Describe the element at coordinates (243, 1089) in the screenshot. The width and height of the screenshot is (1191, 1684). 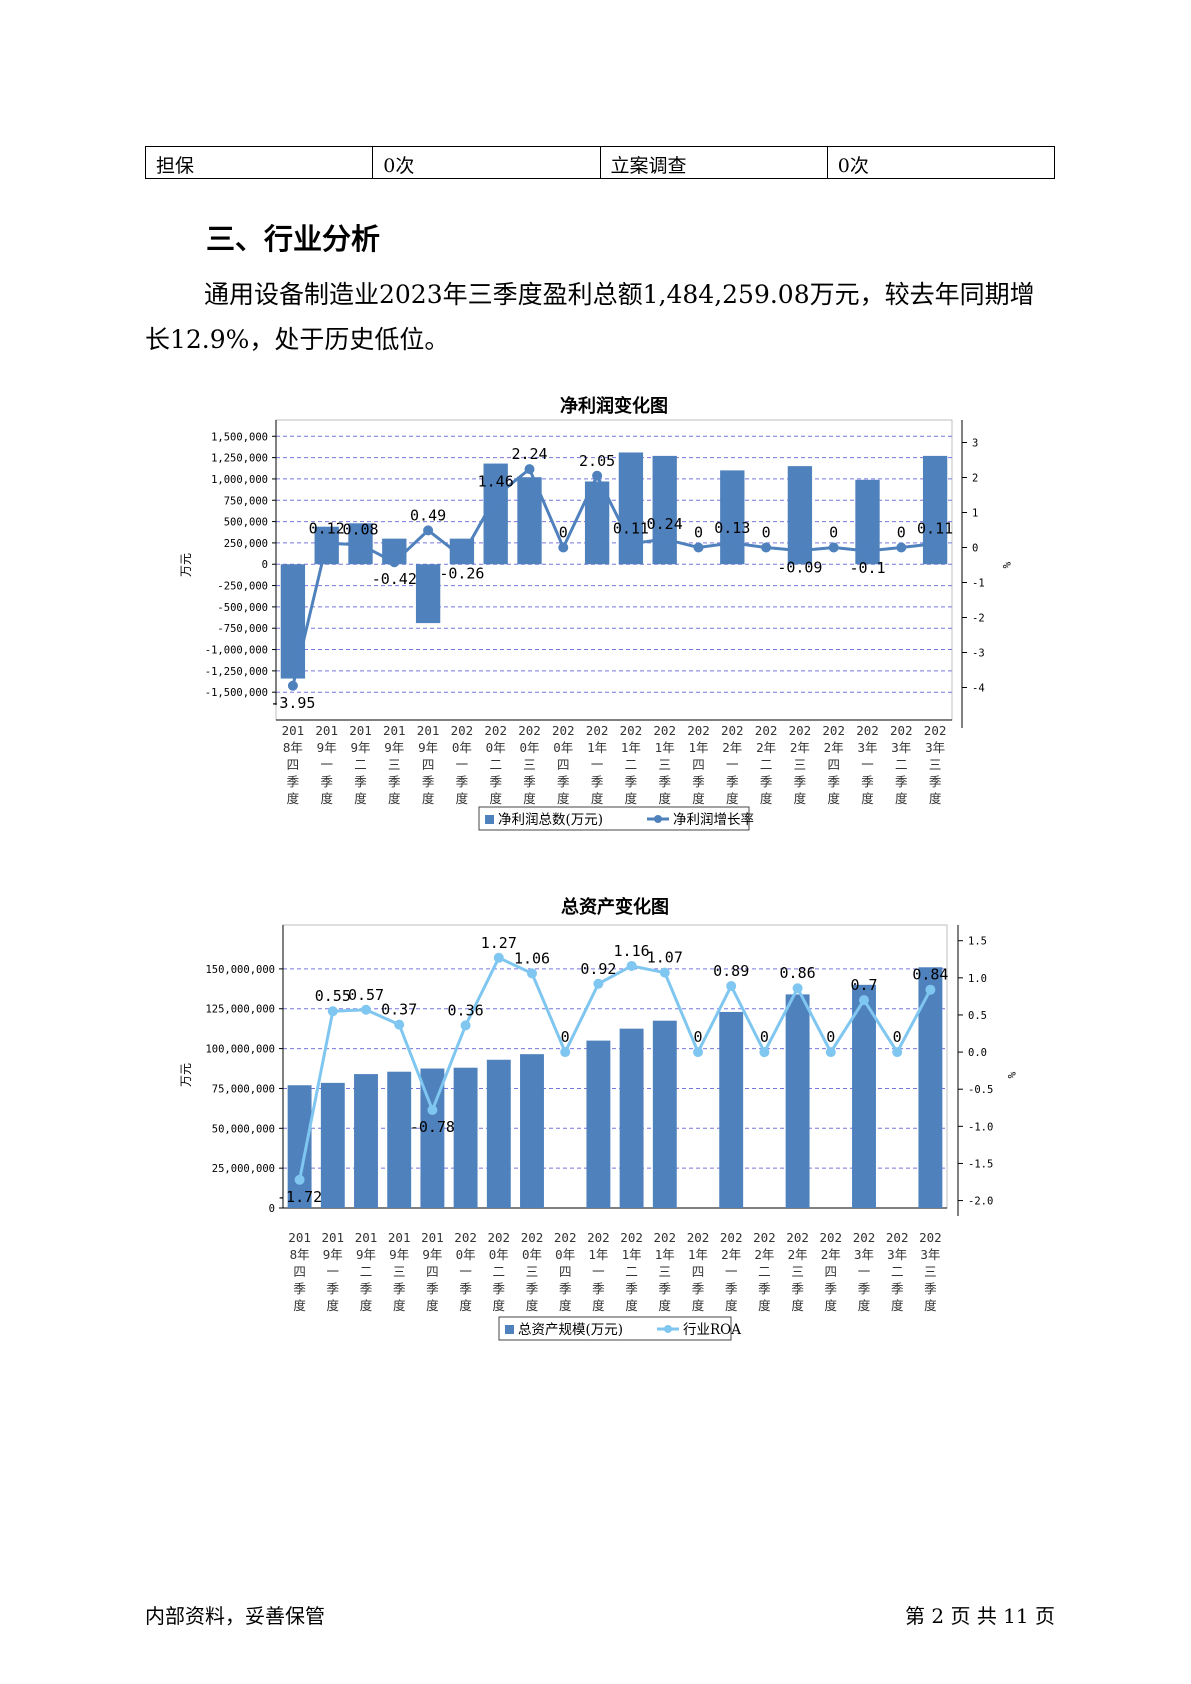
I see `y-tick-label: 75,000,000` at that location.